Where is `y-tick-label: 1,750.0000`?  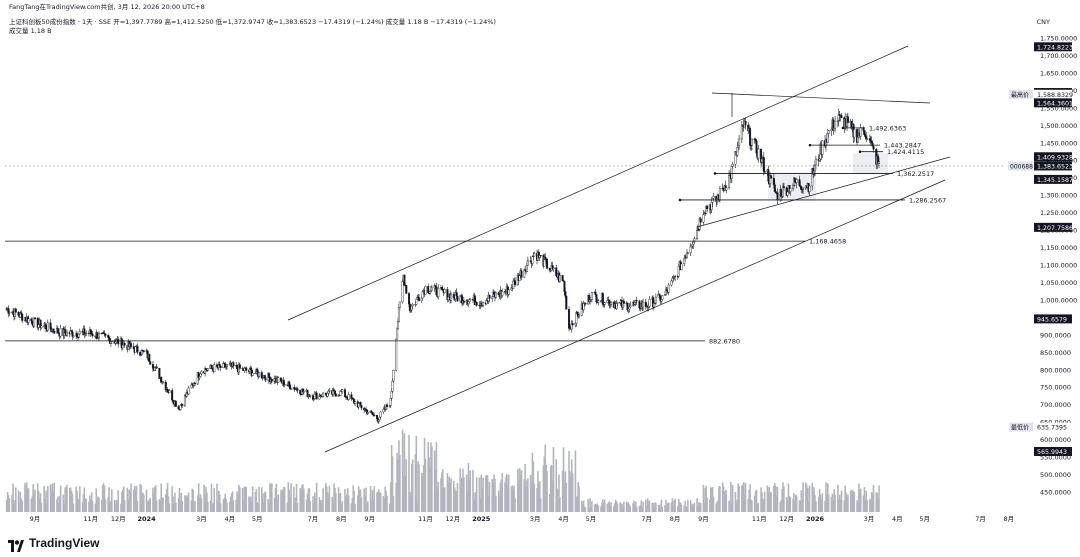 y-tick-label: 1,750.0000 is located at coordinates (1058, 39).